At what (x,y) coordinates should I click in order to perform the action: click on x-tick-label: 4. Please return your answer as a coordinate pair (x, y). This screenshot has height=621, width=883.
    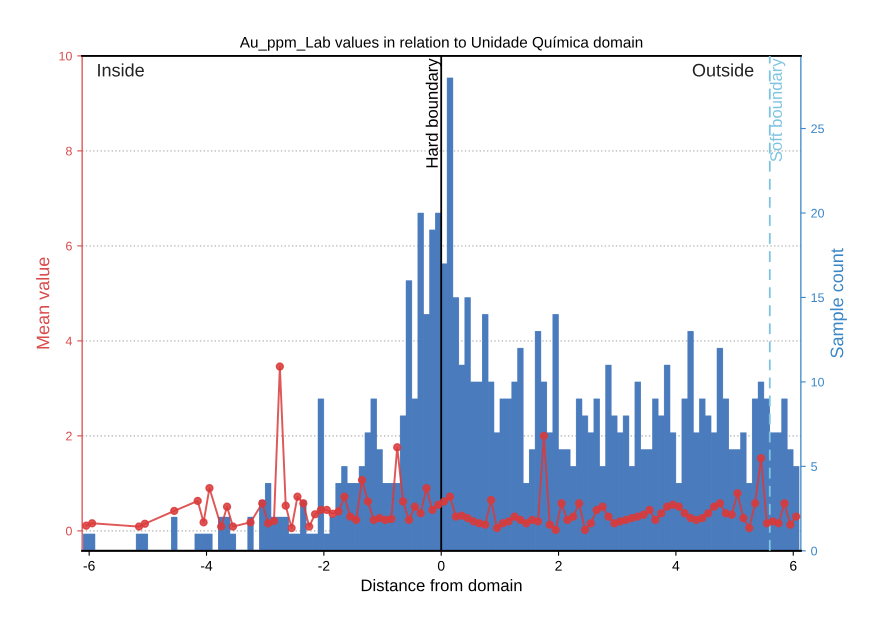
    Looking at the image, I should click on (676, 566).